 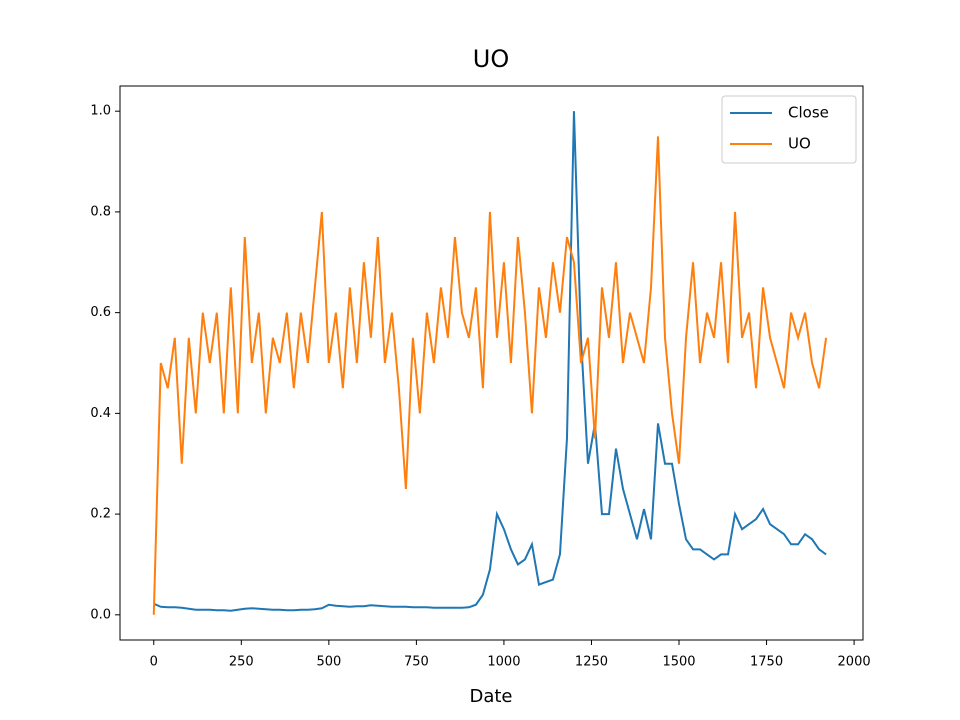 What do you see at coordinates (100, 312) in the screenshot?
I see `y-tick-label: 0.6` at bounding box center [100, 312].